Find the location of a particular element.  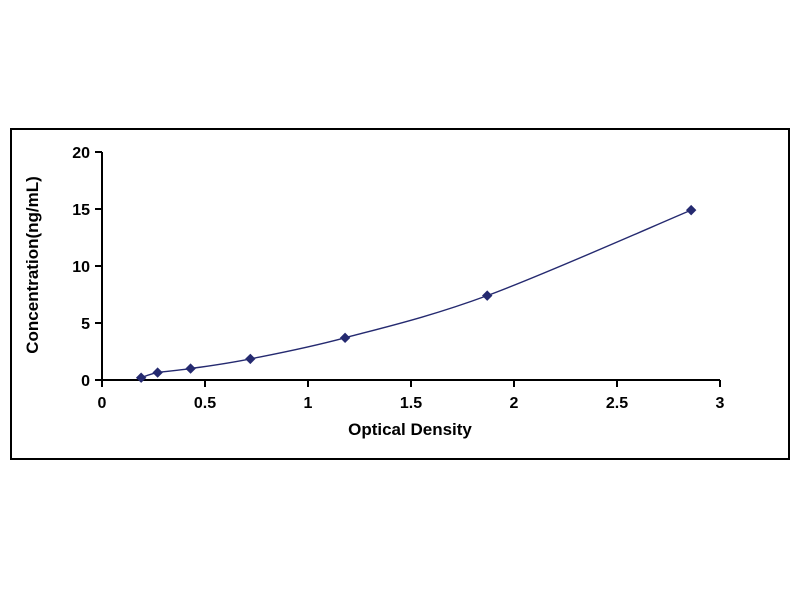

x-tick-label: 1.5 is located at coordinates (411, 403).